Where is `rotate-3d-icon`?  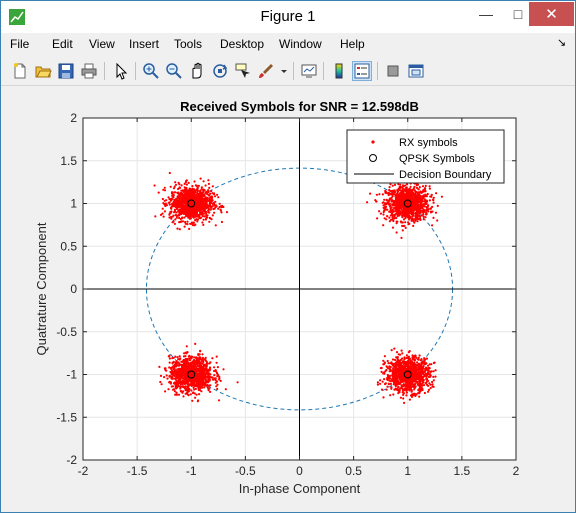 rotate-3d-icon is located at coordinates (220, 71).